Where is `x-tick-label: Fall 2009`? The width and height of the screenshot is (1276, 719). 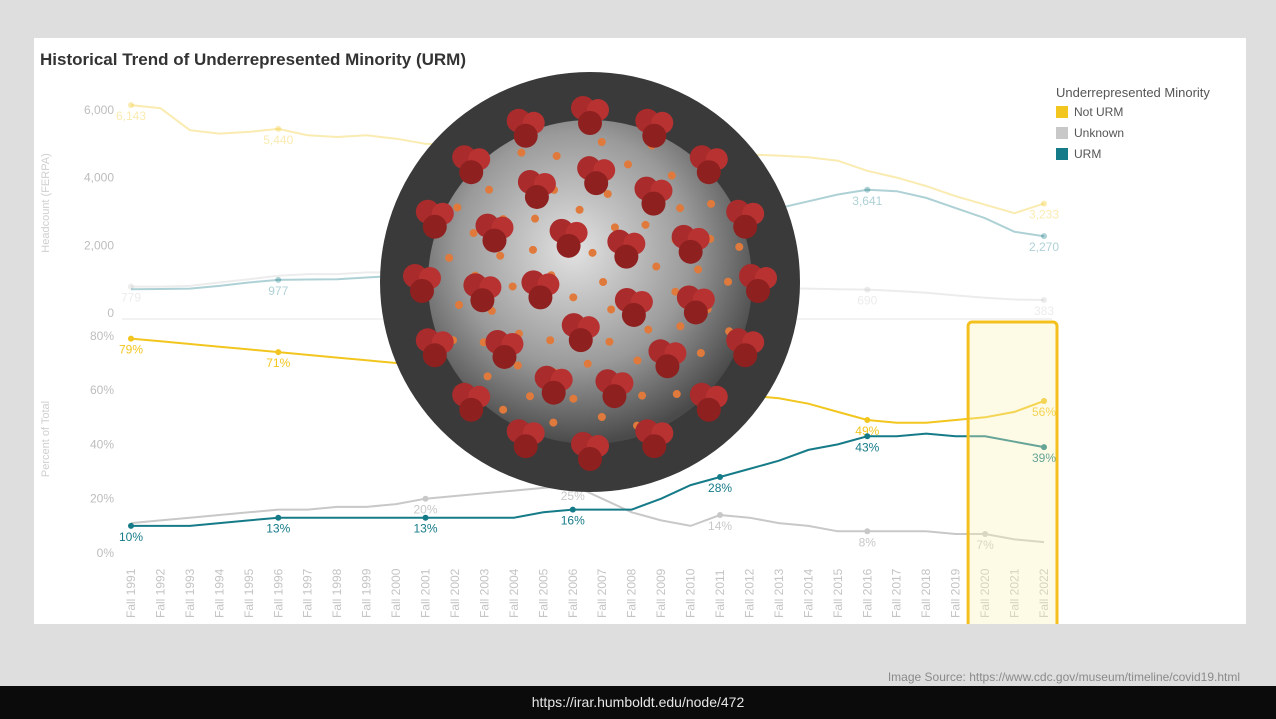
x-tick-label: Fall 2009 is located at coordinates (661, 593).